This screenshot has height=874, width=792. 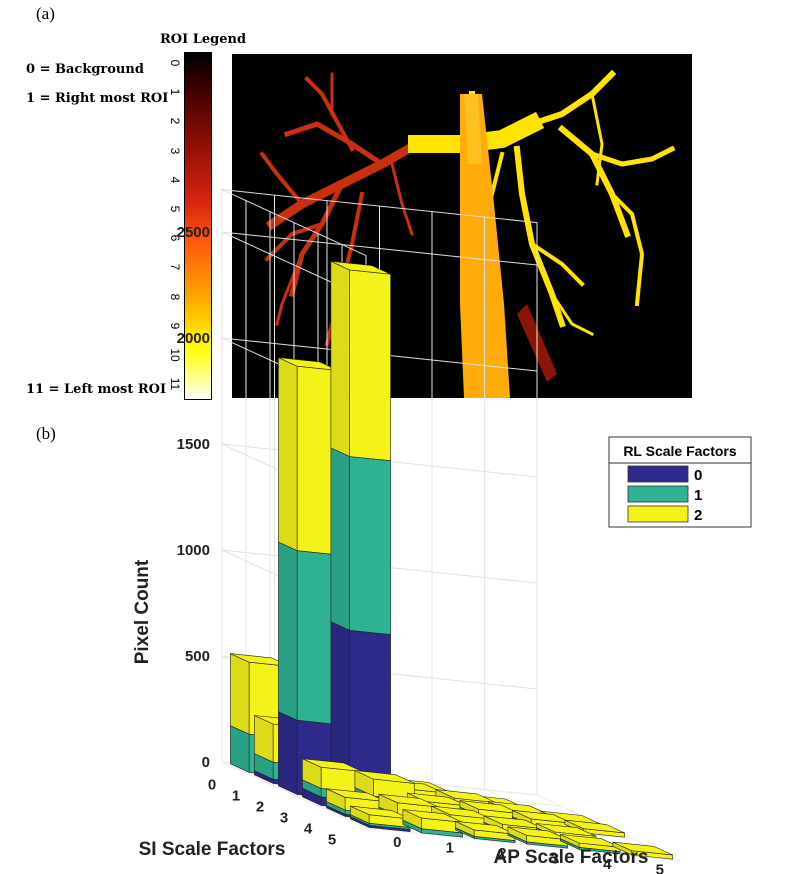 What do you see at coordinates (607, 864) in the screenshot?
I see `ap-tick-label: 4` at bounding box center [607, 864].